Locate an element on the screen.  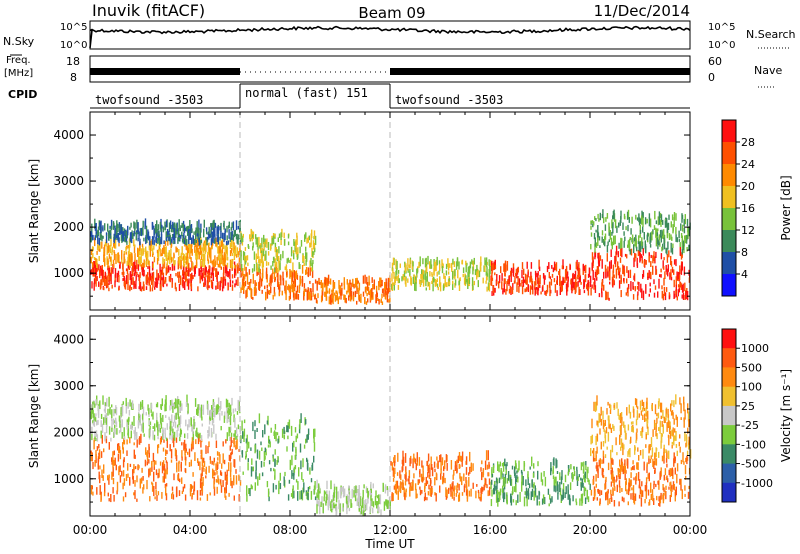
nave-label: Nave is located at coordinates (768, 70).